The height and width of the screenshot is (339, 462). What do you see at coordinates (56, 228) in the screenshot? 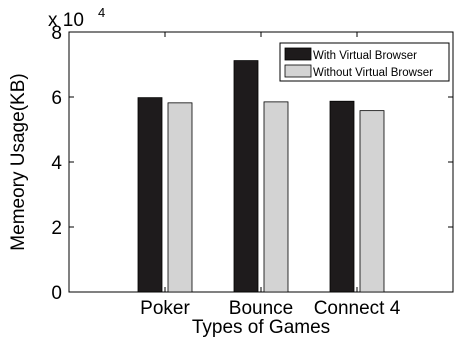
I see `y-tick-label: 2` at bounding box center [56, 228].